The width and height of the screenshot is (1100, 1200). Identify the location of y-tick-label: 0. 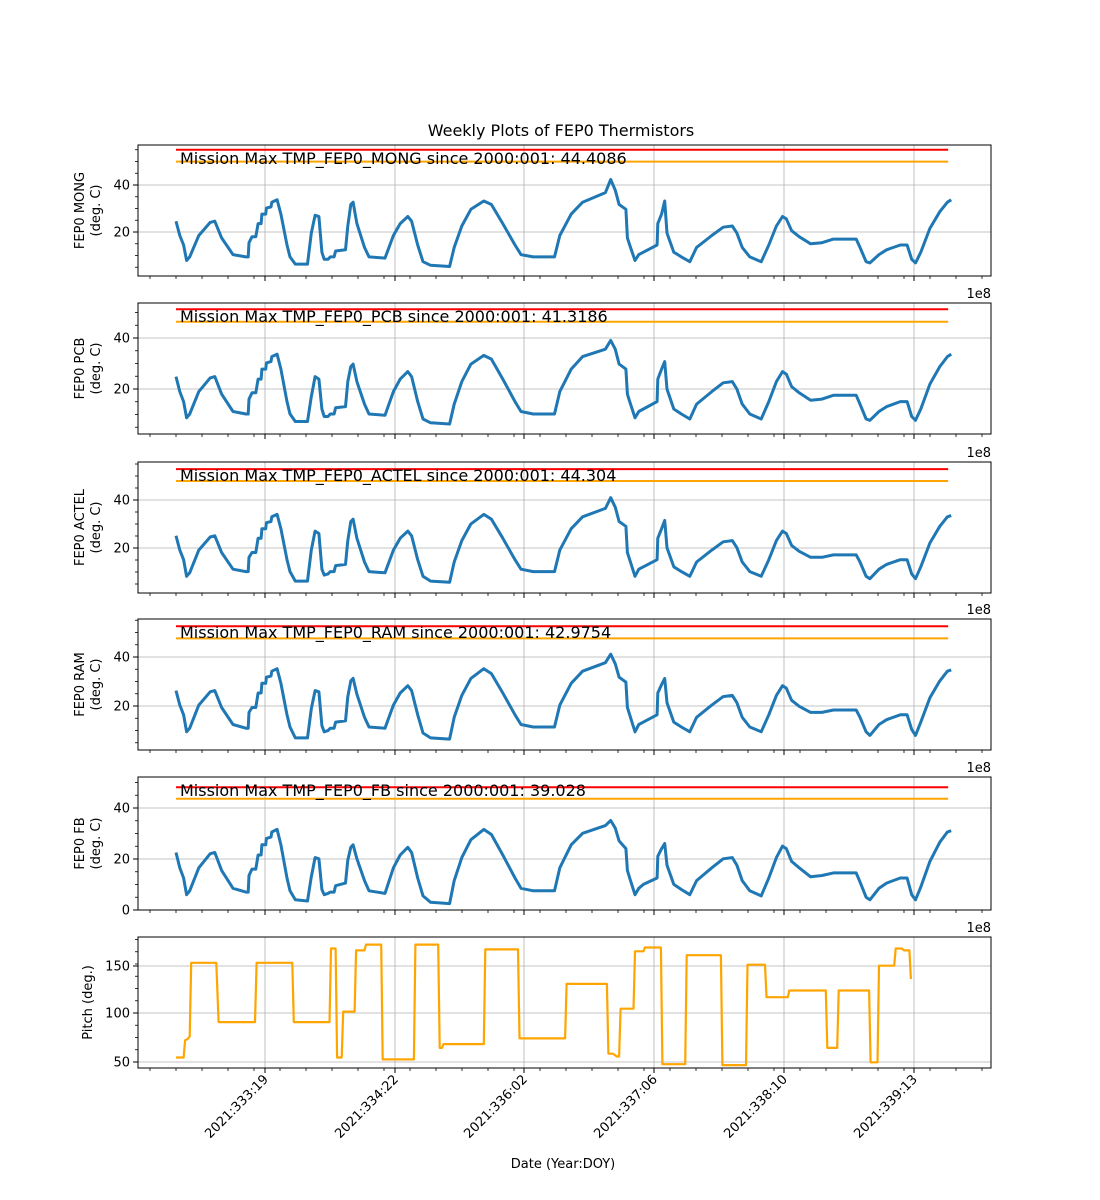
(126, 911).